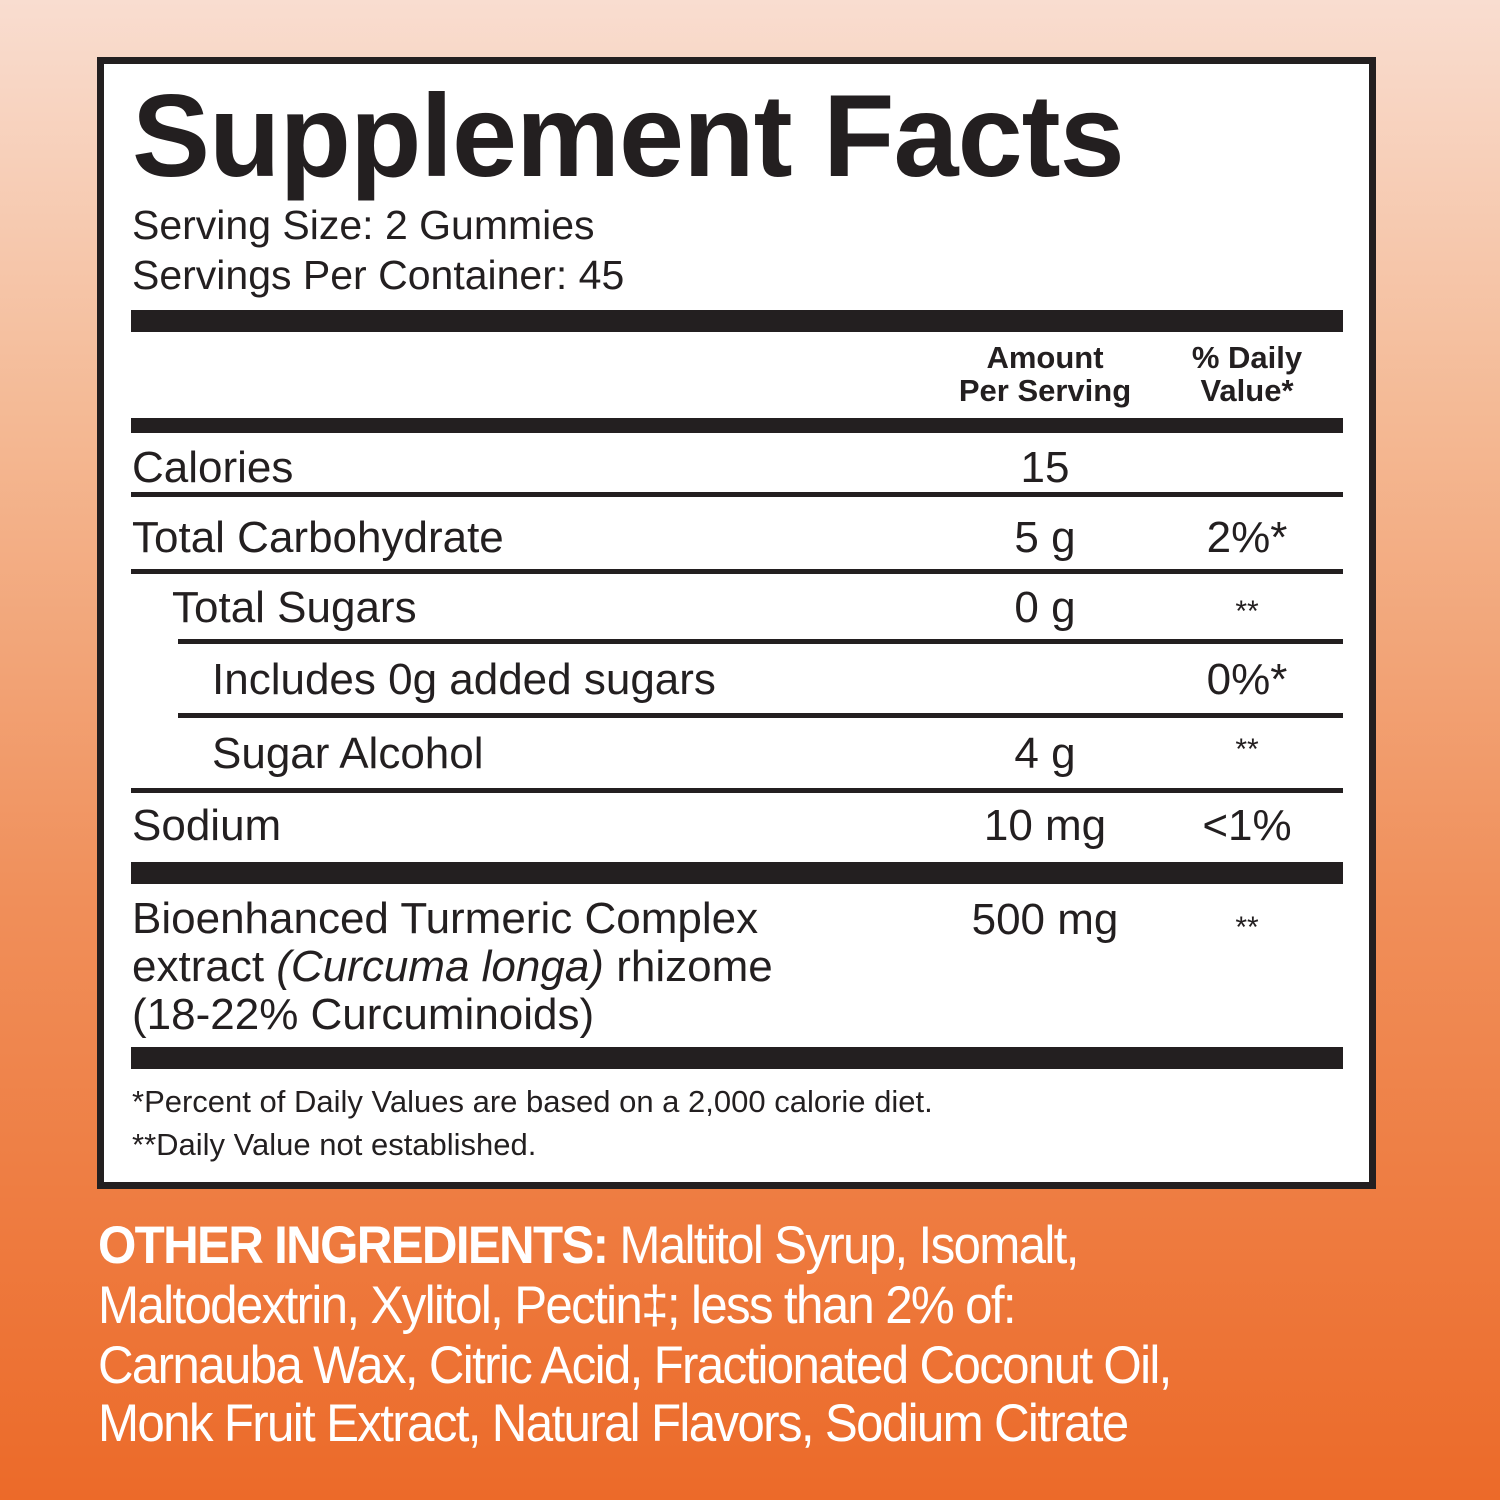 The image size is (1500, 1500). What do you see at coordinates (207, 825) in the screenshot?
I see `row-label: Sodium` at bounding box center [207, 825].